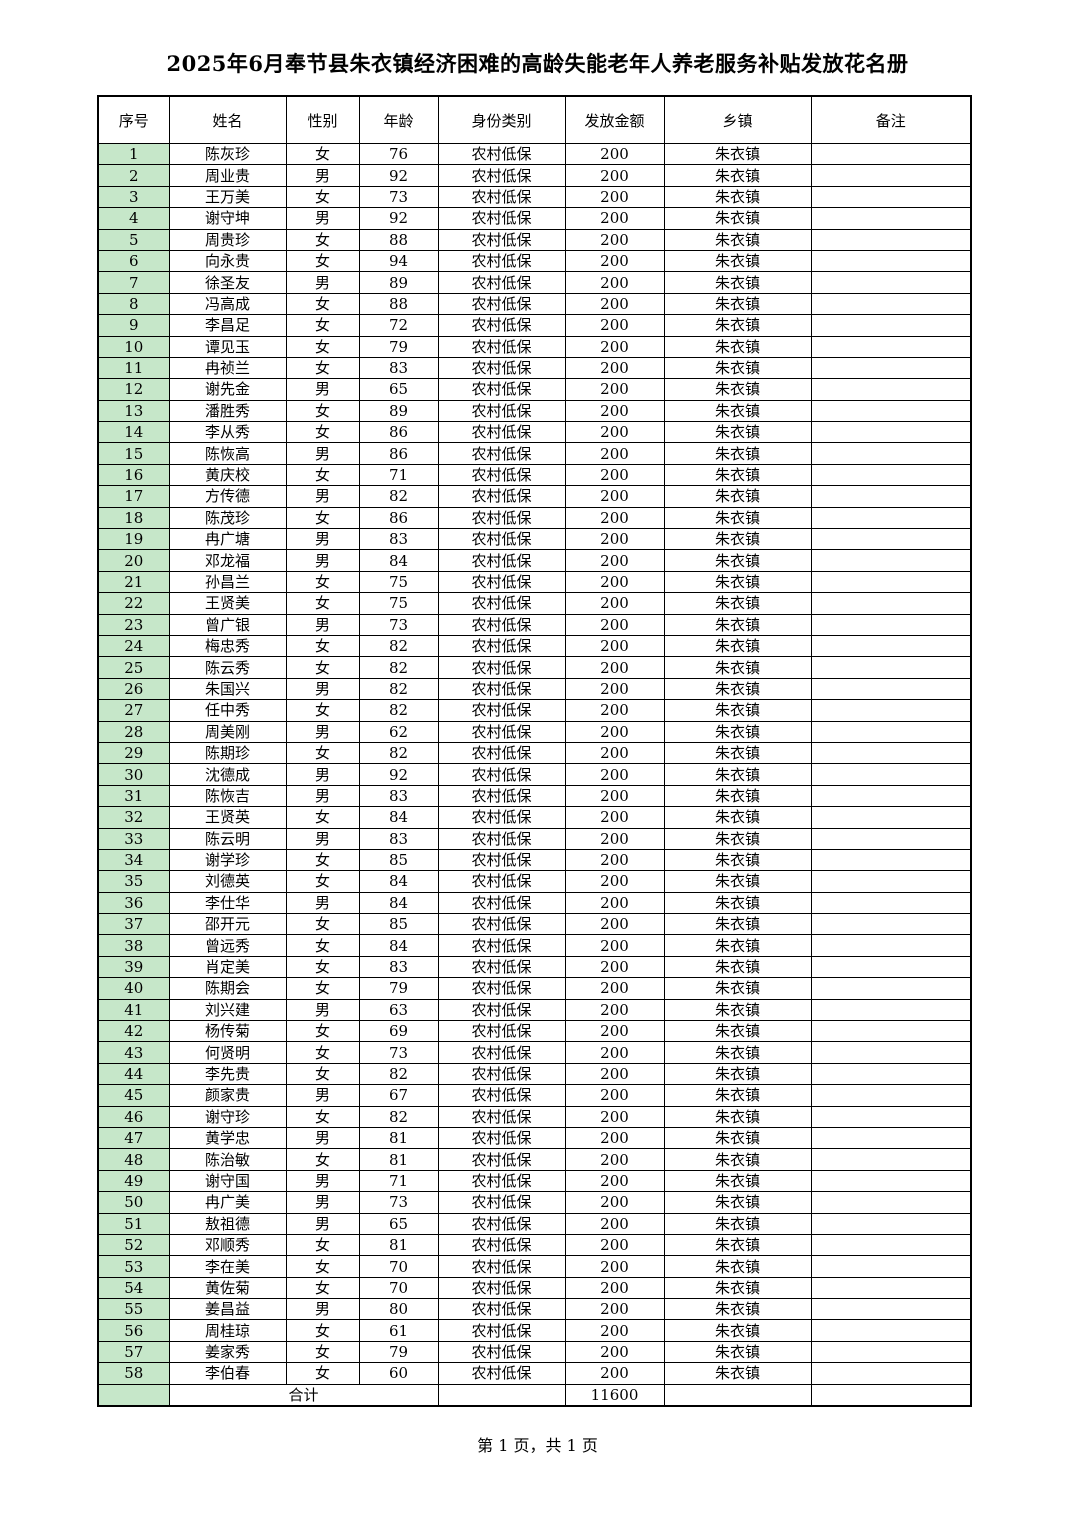 This screenshot has width=1075, height=1519. What do you see at coordinates (303, 1395) in the screenshot?
I see `total-label: 合计` at bounding box center [303, 1395].